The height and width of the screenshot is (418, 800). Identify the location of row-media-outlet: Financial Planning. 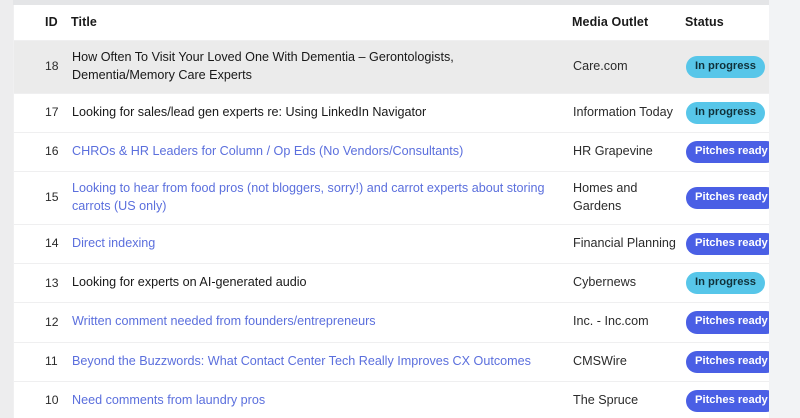
(624, 243).